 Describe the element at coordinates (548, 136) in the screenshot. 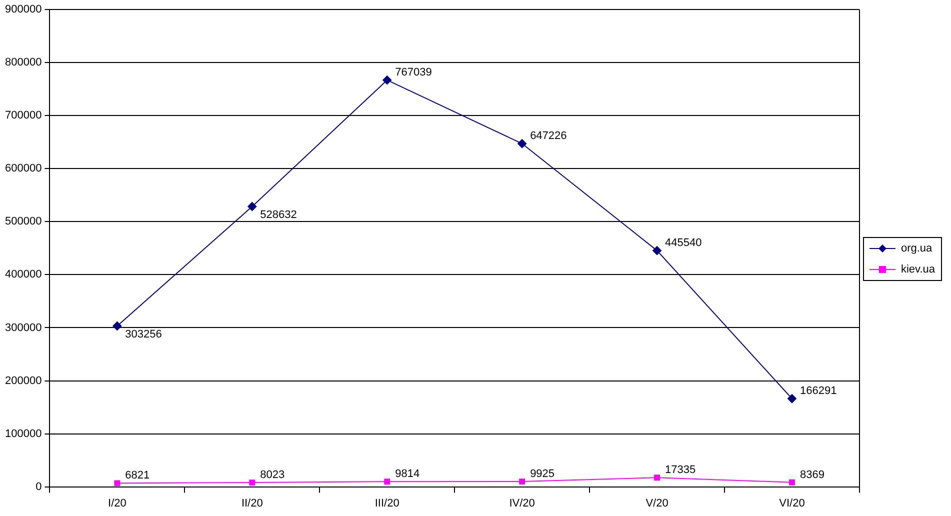

I see `data-label: 647226` at that location.